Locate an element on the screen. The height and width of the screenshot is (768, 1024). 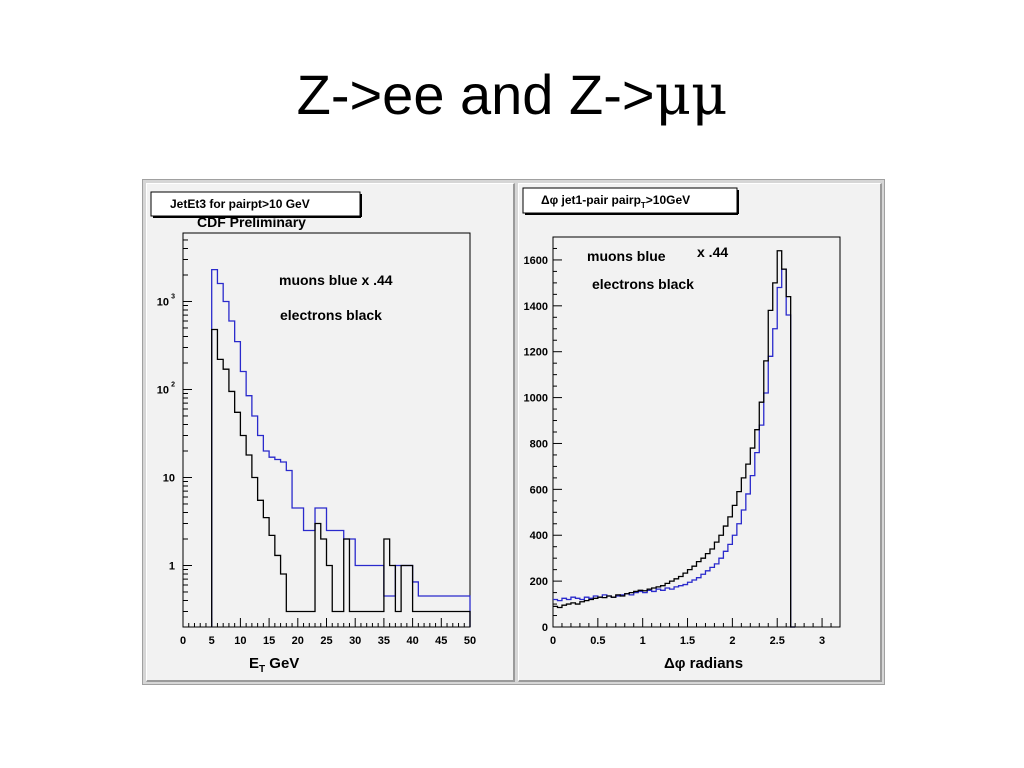
left-y-tick-label: 1 is located at coordinates (172, 566).